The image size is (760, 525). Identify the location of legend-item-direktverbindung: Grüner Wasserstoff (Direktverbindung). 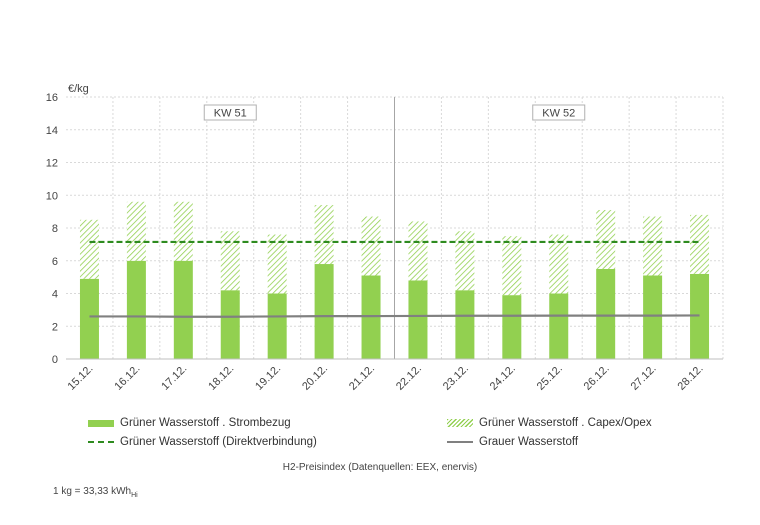
(202, 442).